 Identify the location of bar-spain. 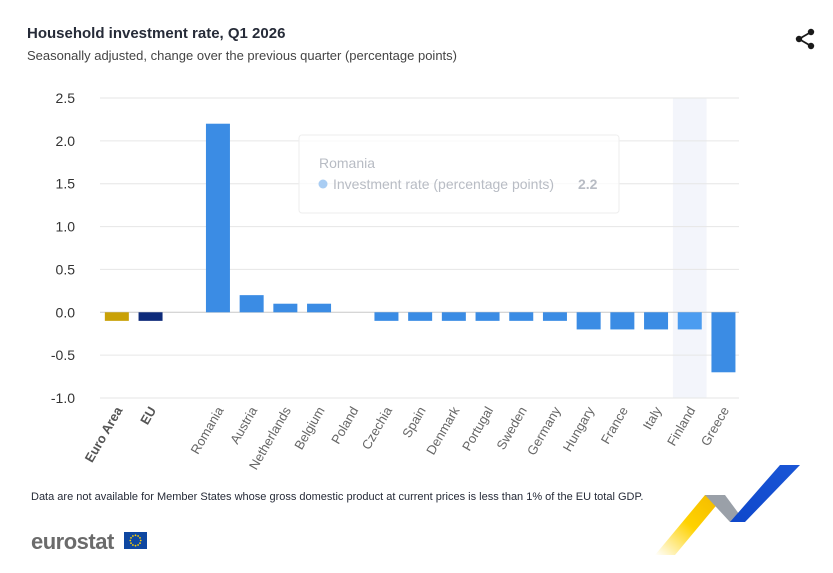
(420, 316).